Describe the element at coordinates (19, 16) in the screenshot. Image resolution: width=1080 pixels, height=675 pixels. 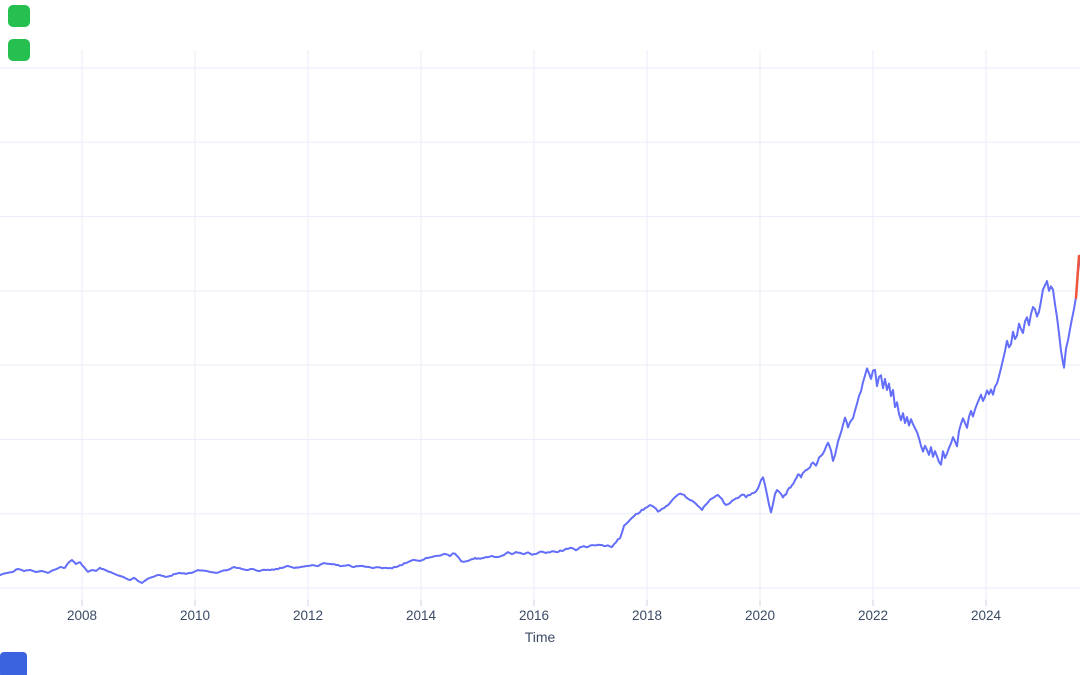
I see `annotation-marker-green-square-top` at that location.